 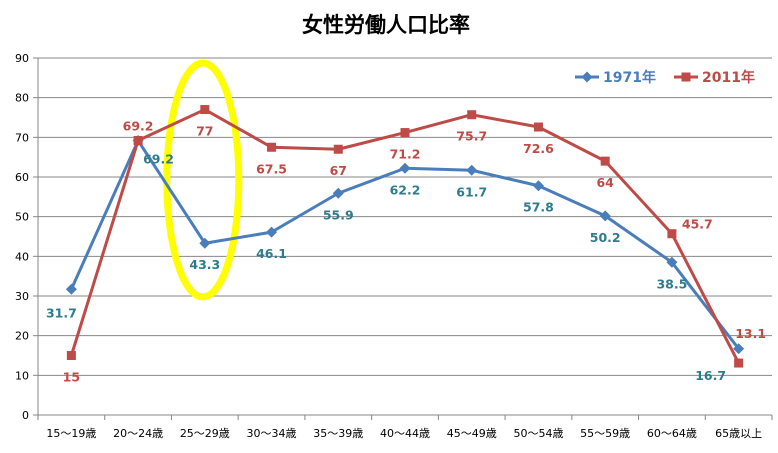 What do you see at coordinates (22, 296) in the screenshot?
I see `y-tick-label: 30` at bounding box center [22, 296].